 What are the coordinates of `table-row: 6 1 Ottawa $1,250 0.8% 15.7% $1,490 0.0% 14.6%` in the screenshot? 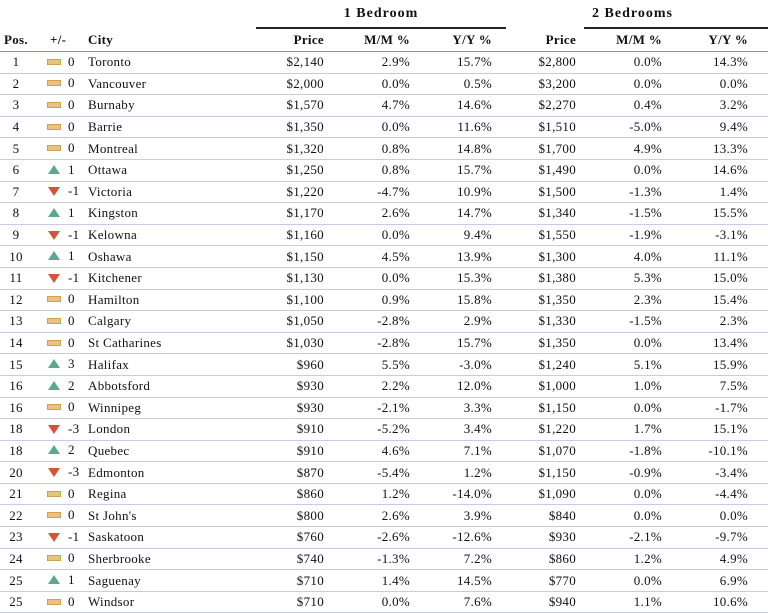 It's located at (384, 170).